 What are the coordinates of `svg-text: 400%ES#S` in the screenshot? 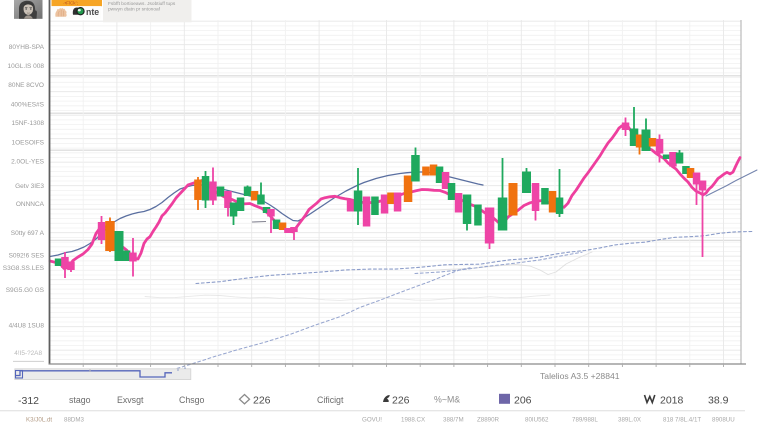 It's located at (28, 105).